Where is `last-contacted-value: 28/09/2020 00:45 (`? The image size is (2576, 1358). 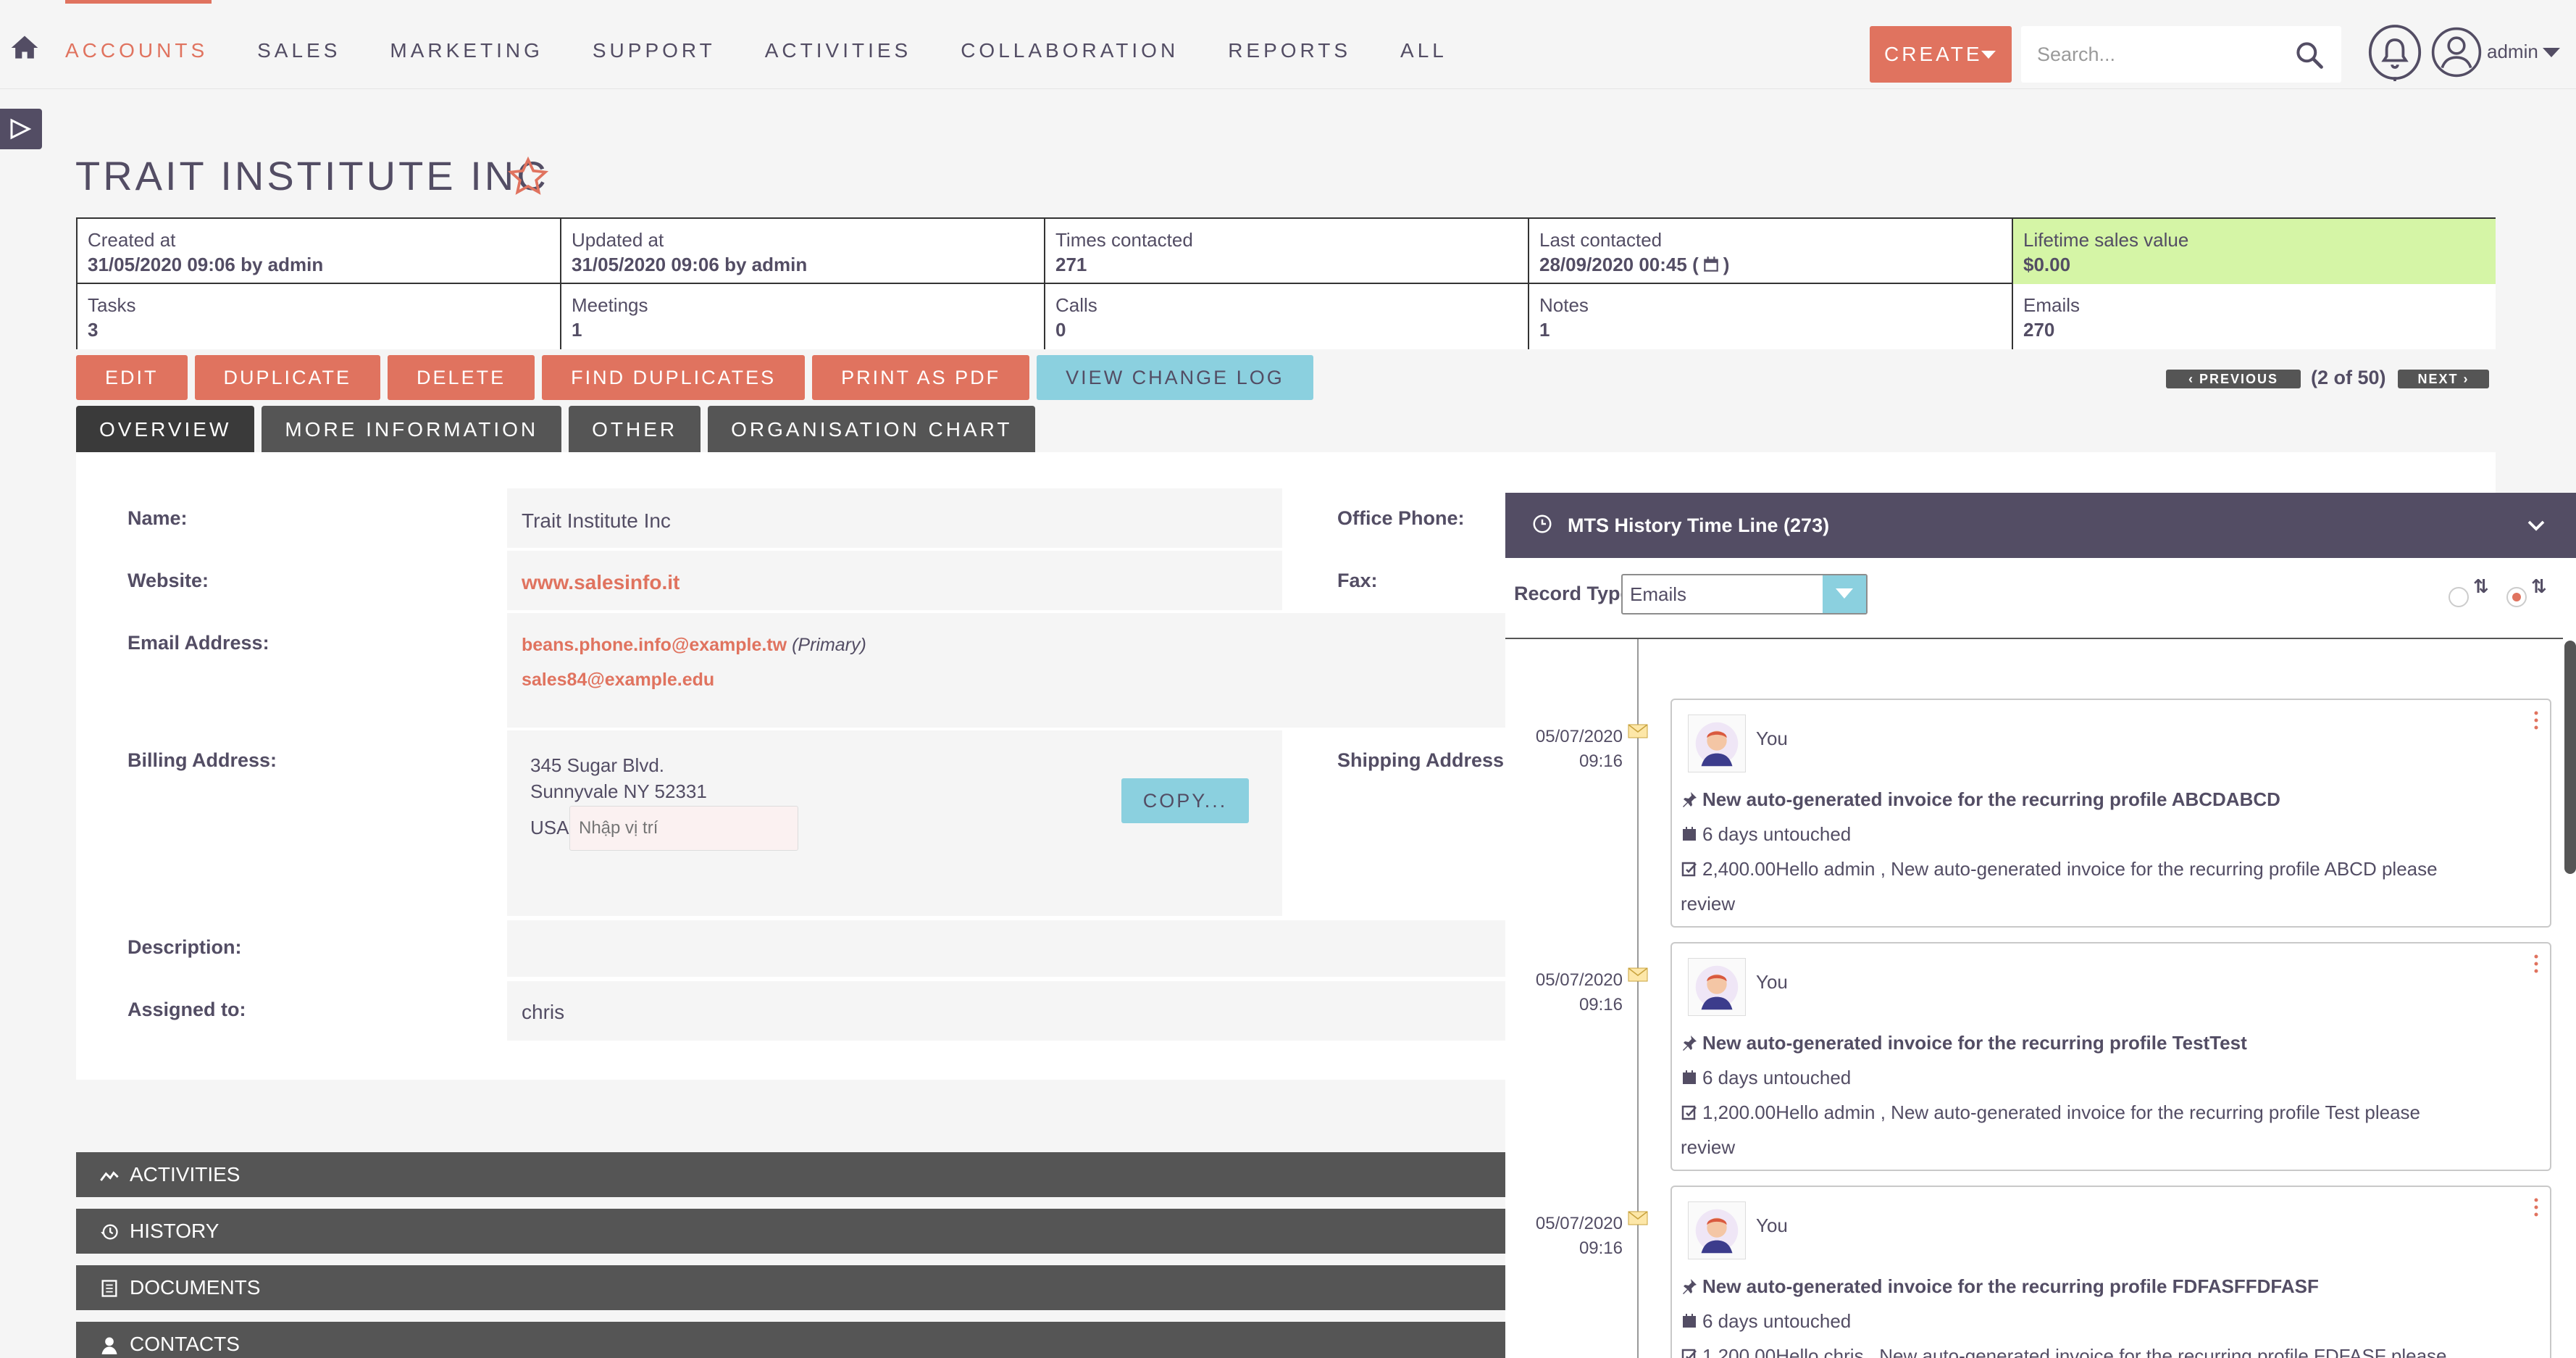 last-contacted-value: 28/09/2020 00:45 ( is located at coordinates (1619, 264).